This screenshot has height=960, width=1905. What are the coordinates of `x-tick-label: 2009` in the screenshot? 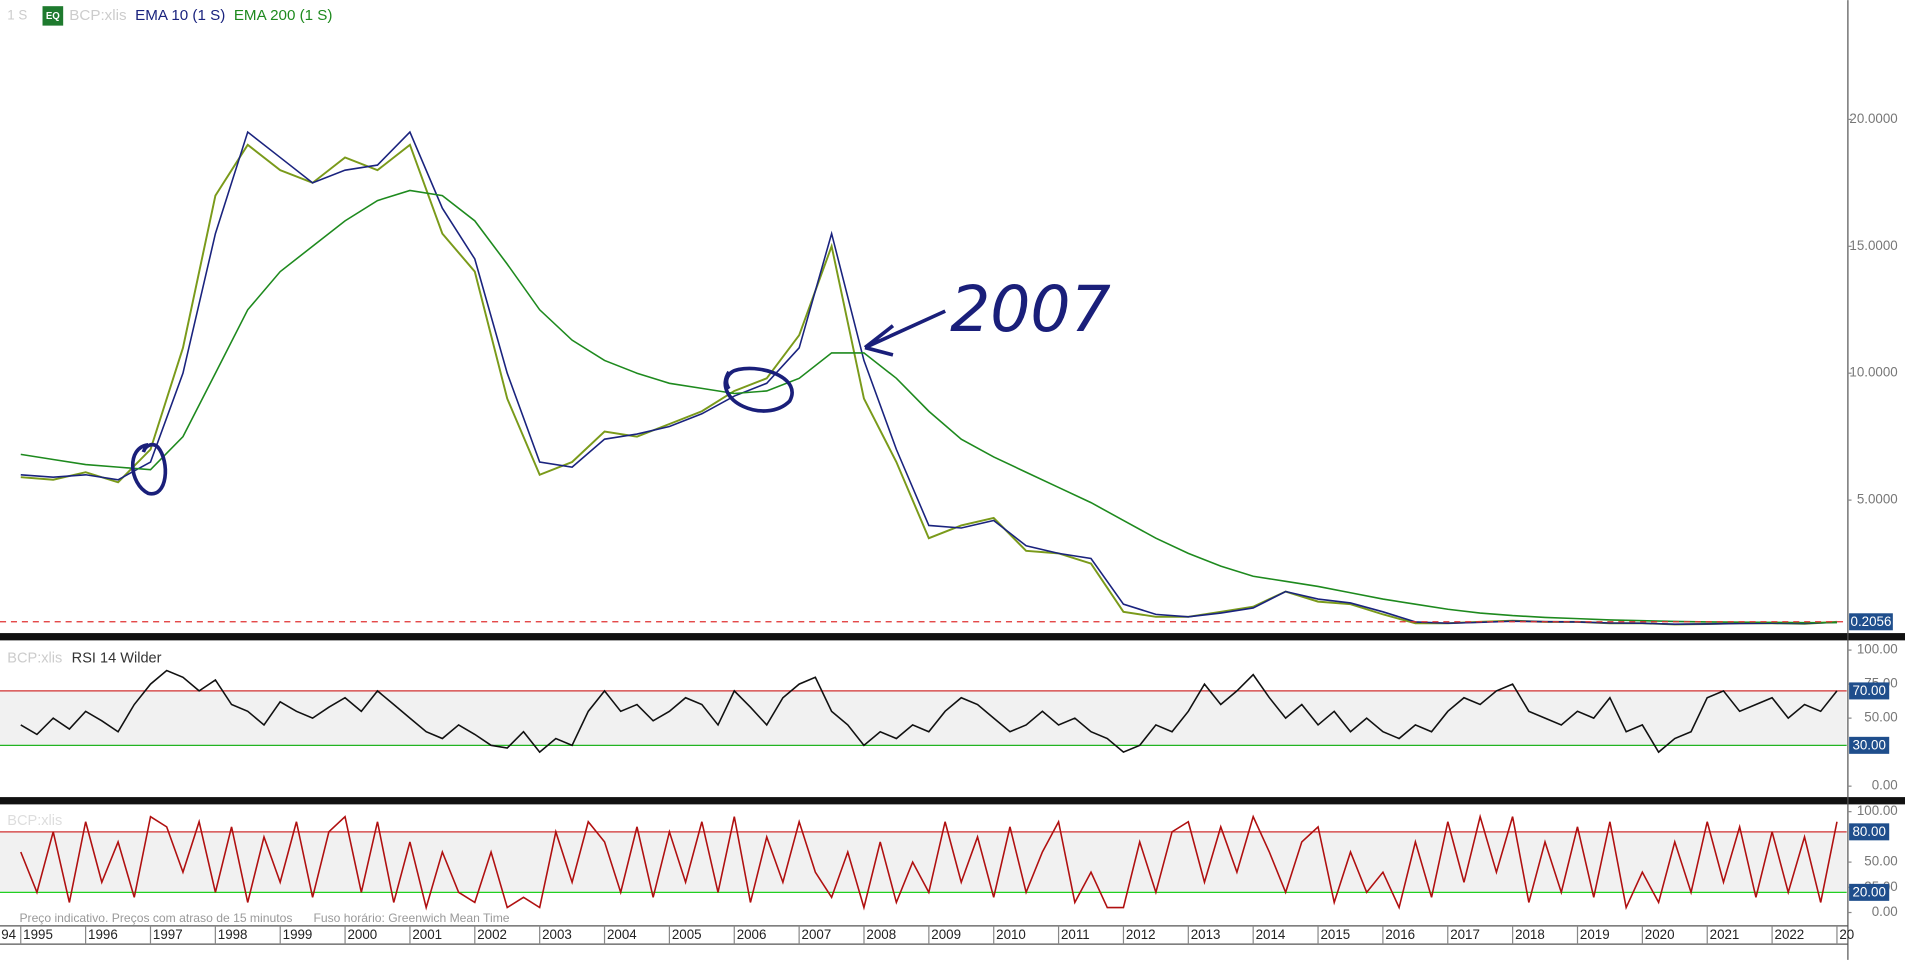 It's located at (946, 934).